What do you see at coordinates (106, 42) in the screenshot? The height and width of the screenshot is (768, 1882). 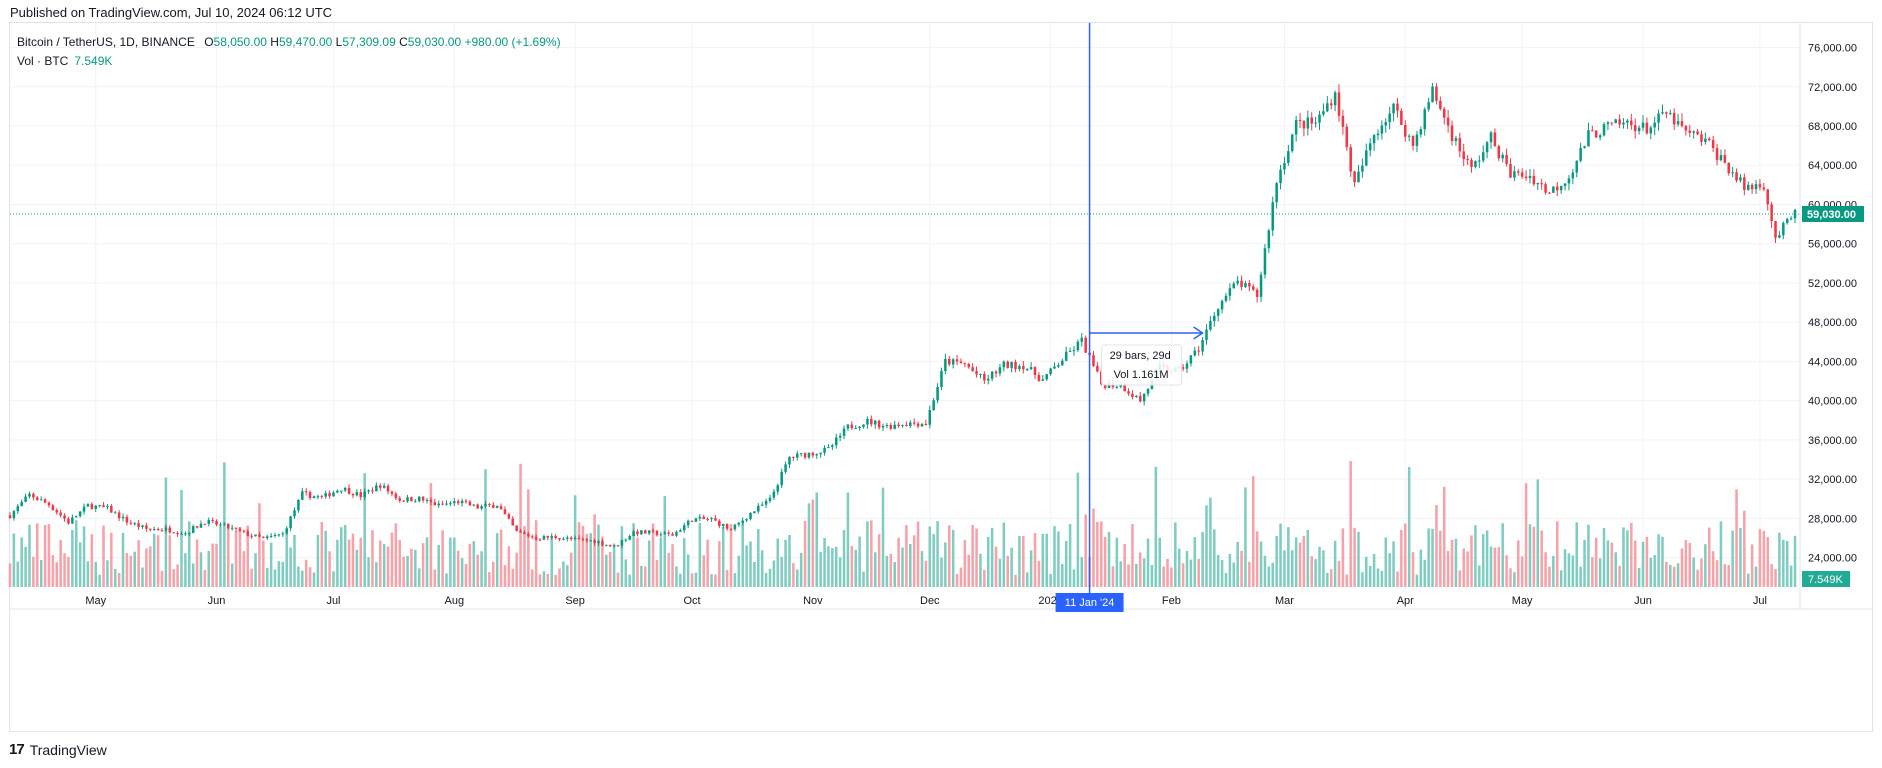 I see `symbol-label: Bitcoin / TetherUS, 1D, BINANCE` at bounding box center [106, 42].